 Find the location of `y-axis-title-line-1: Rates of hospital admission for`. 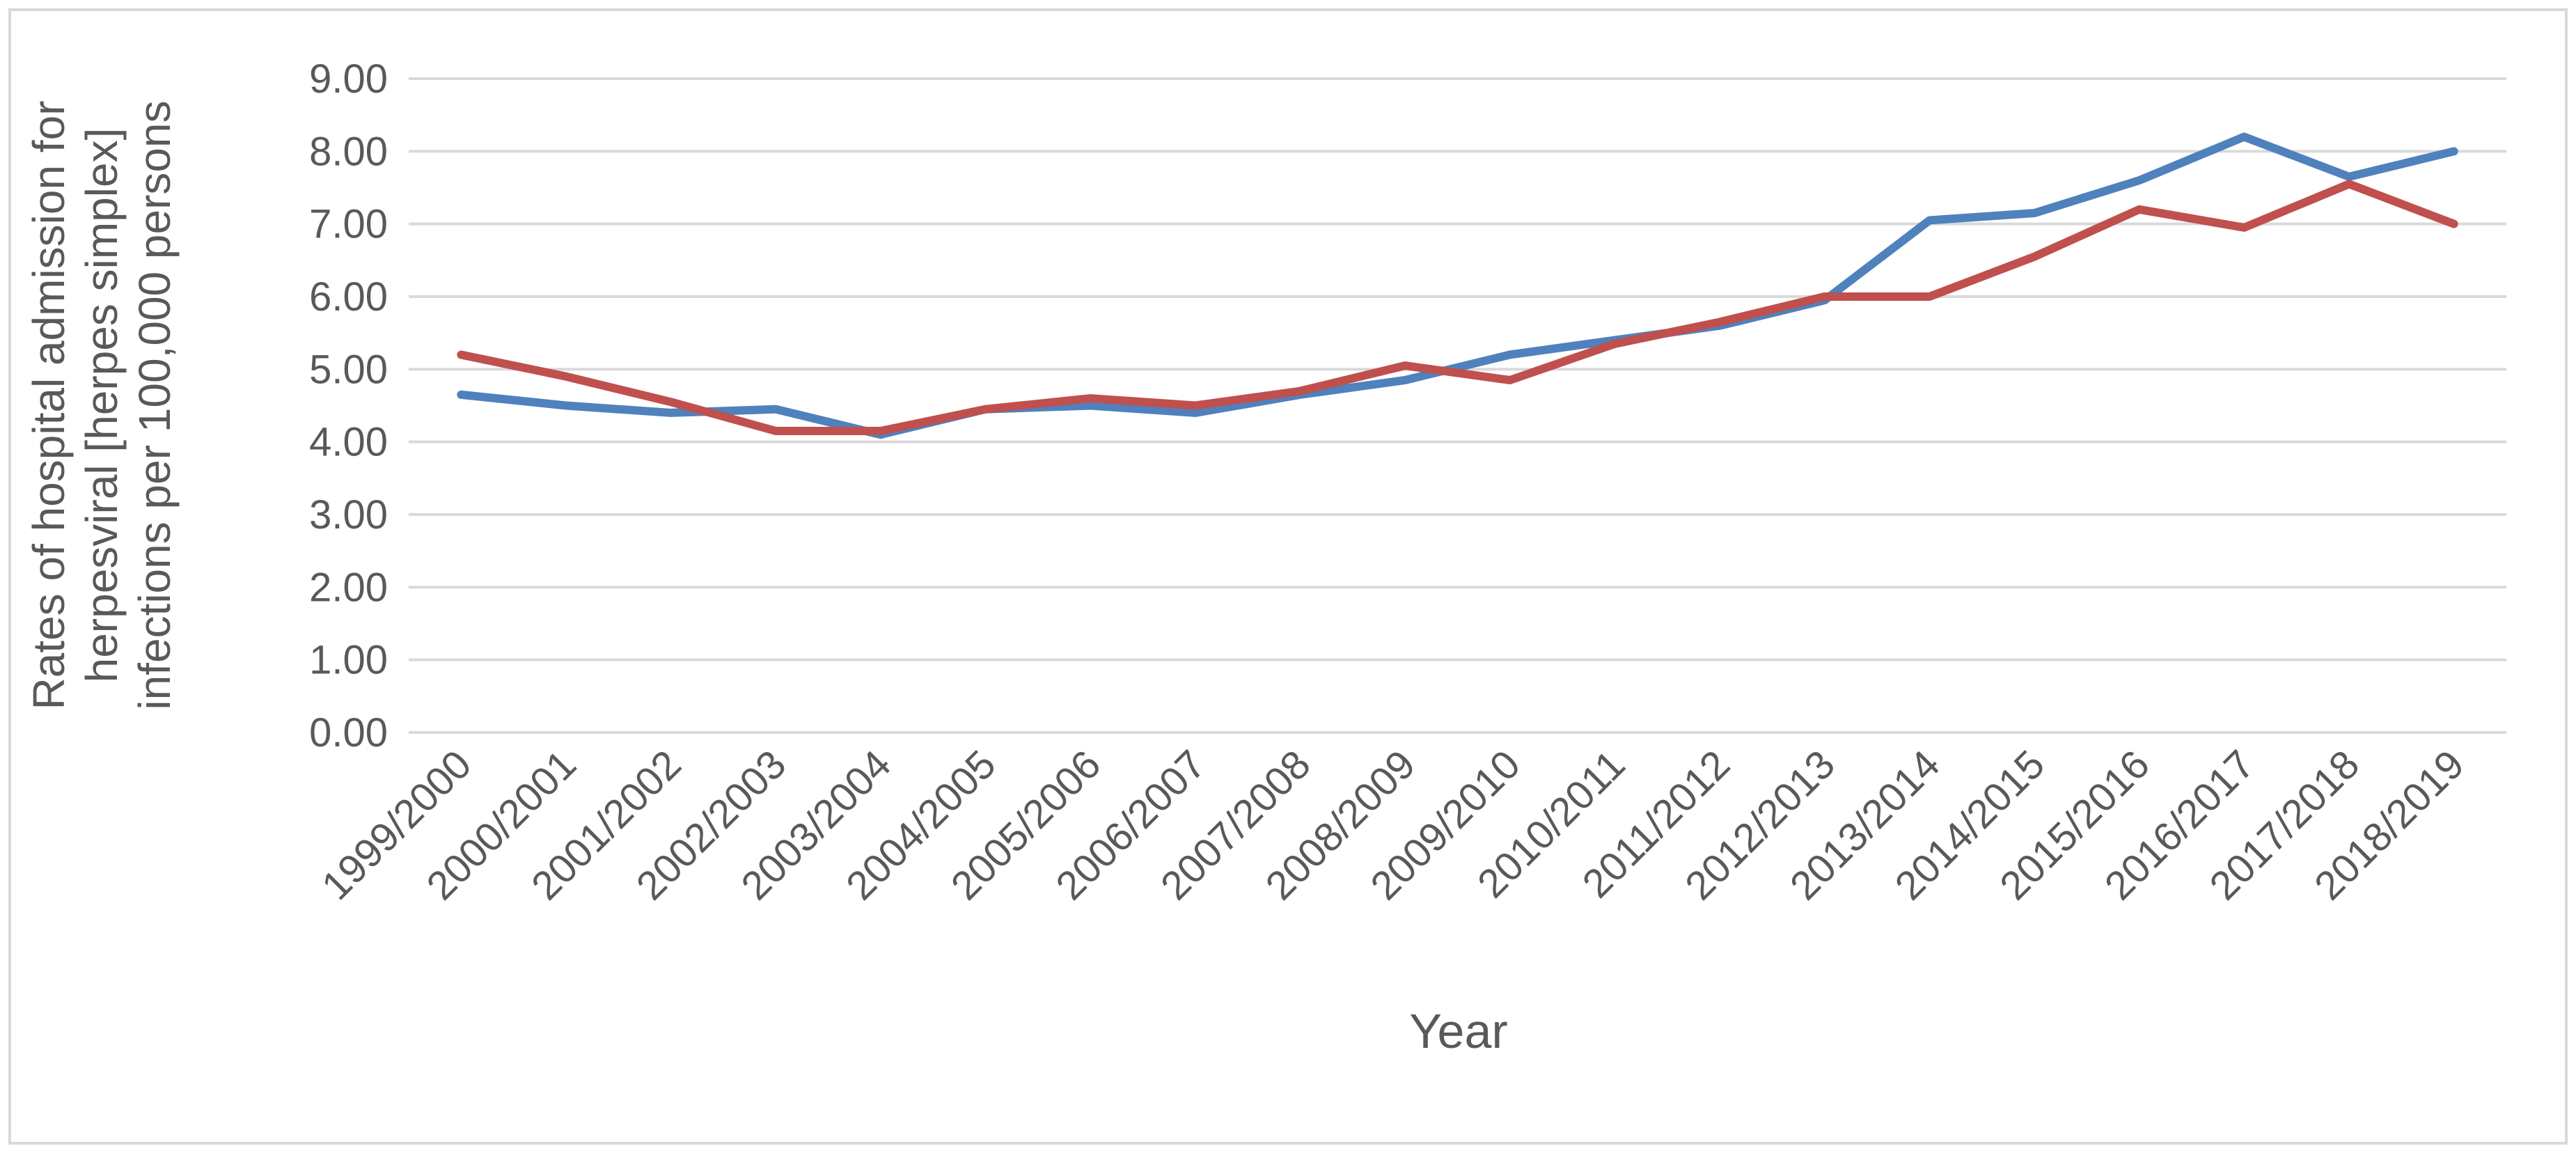

y-axis-title-line-1: Rates of hospital admission for is located at coordinates (49, 404).